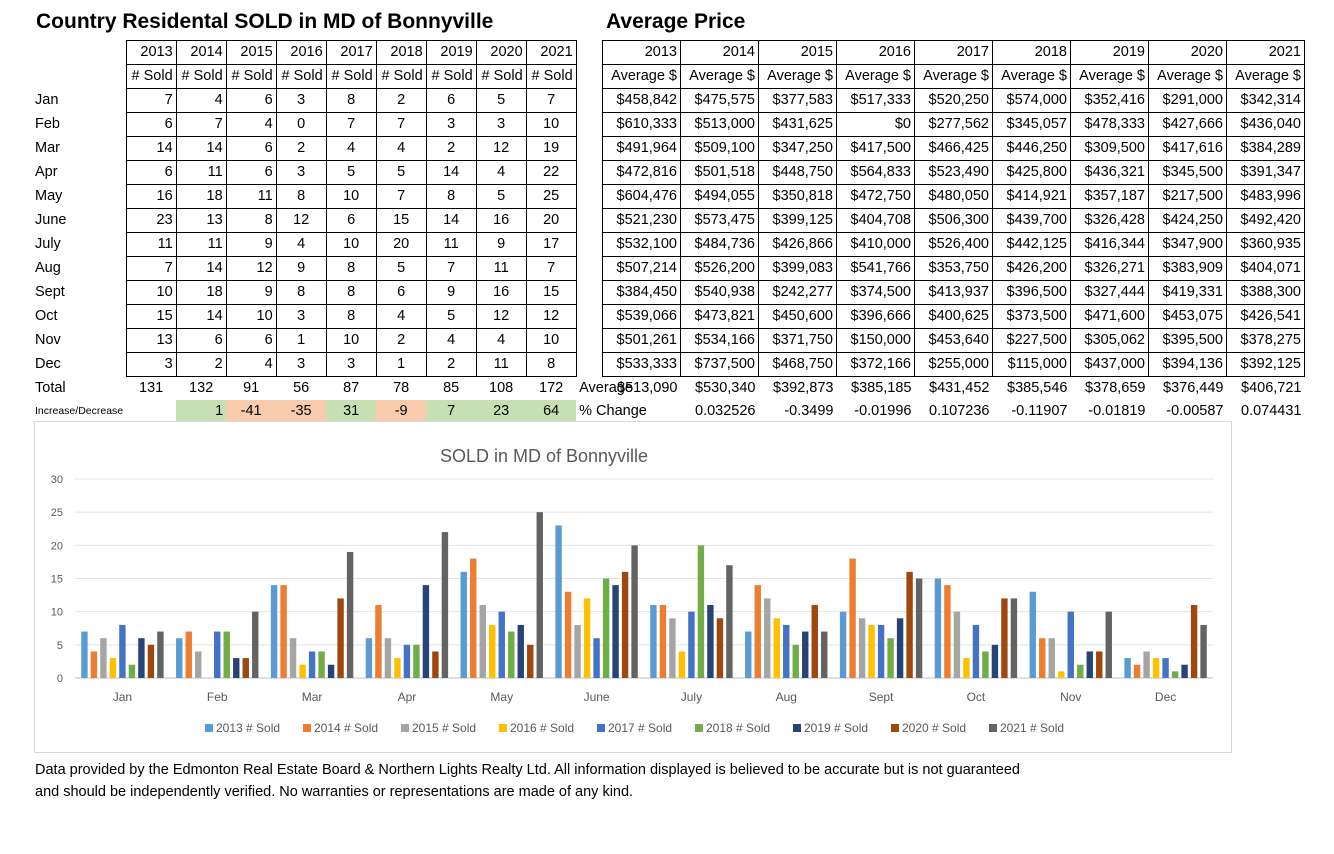 Image resolution: width=1334 pixels, height=854 pixels. Describe the element at coordinates (597, 697) in the screenshot. I see `x-tick-label: June` at that location.